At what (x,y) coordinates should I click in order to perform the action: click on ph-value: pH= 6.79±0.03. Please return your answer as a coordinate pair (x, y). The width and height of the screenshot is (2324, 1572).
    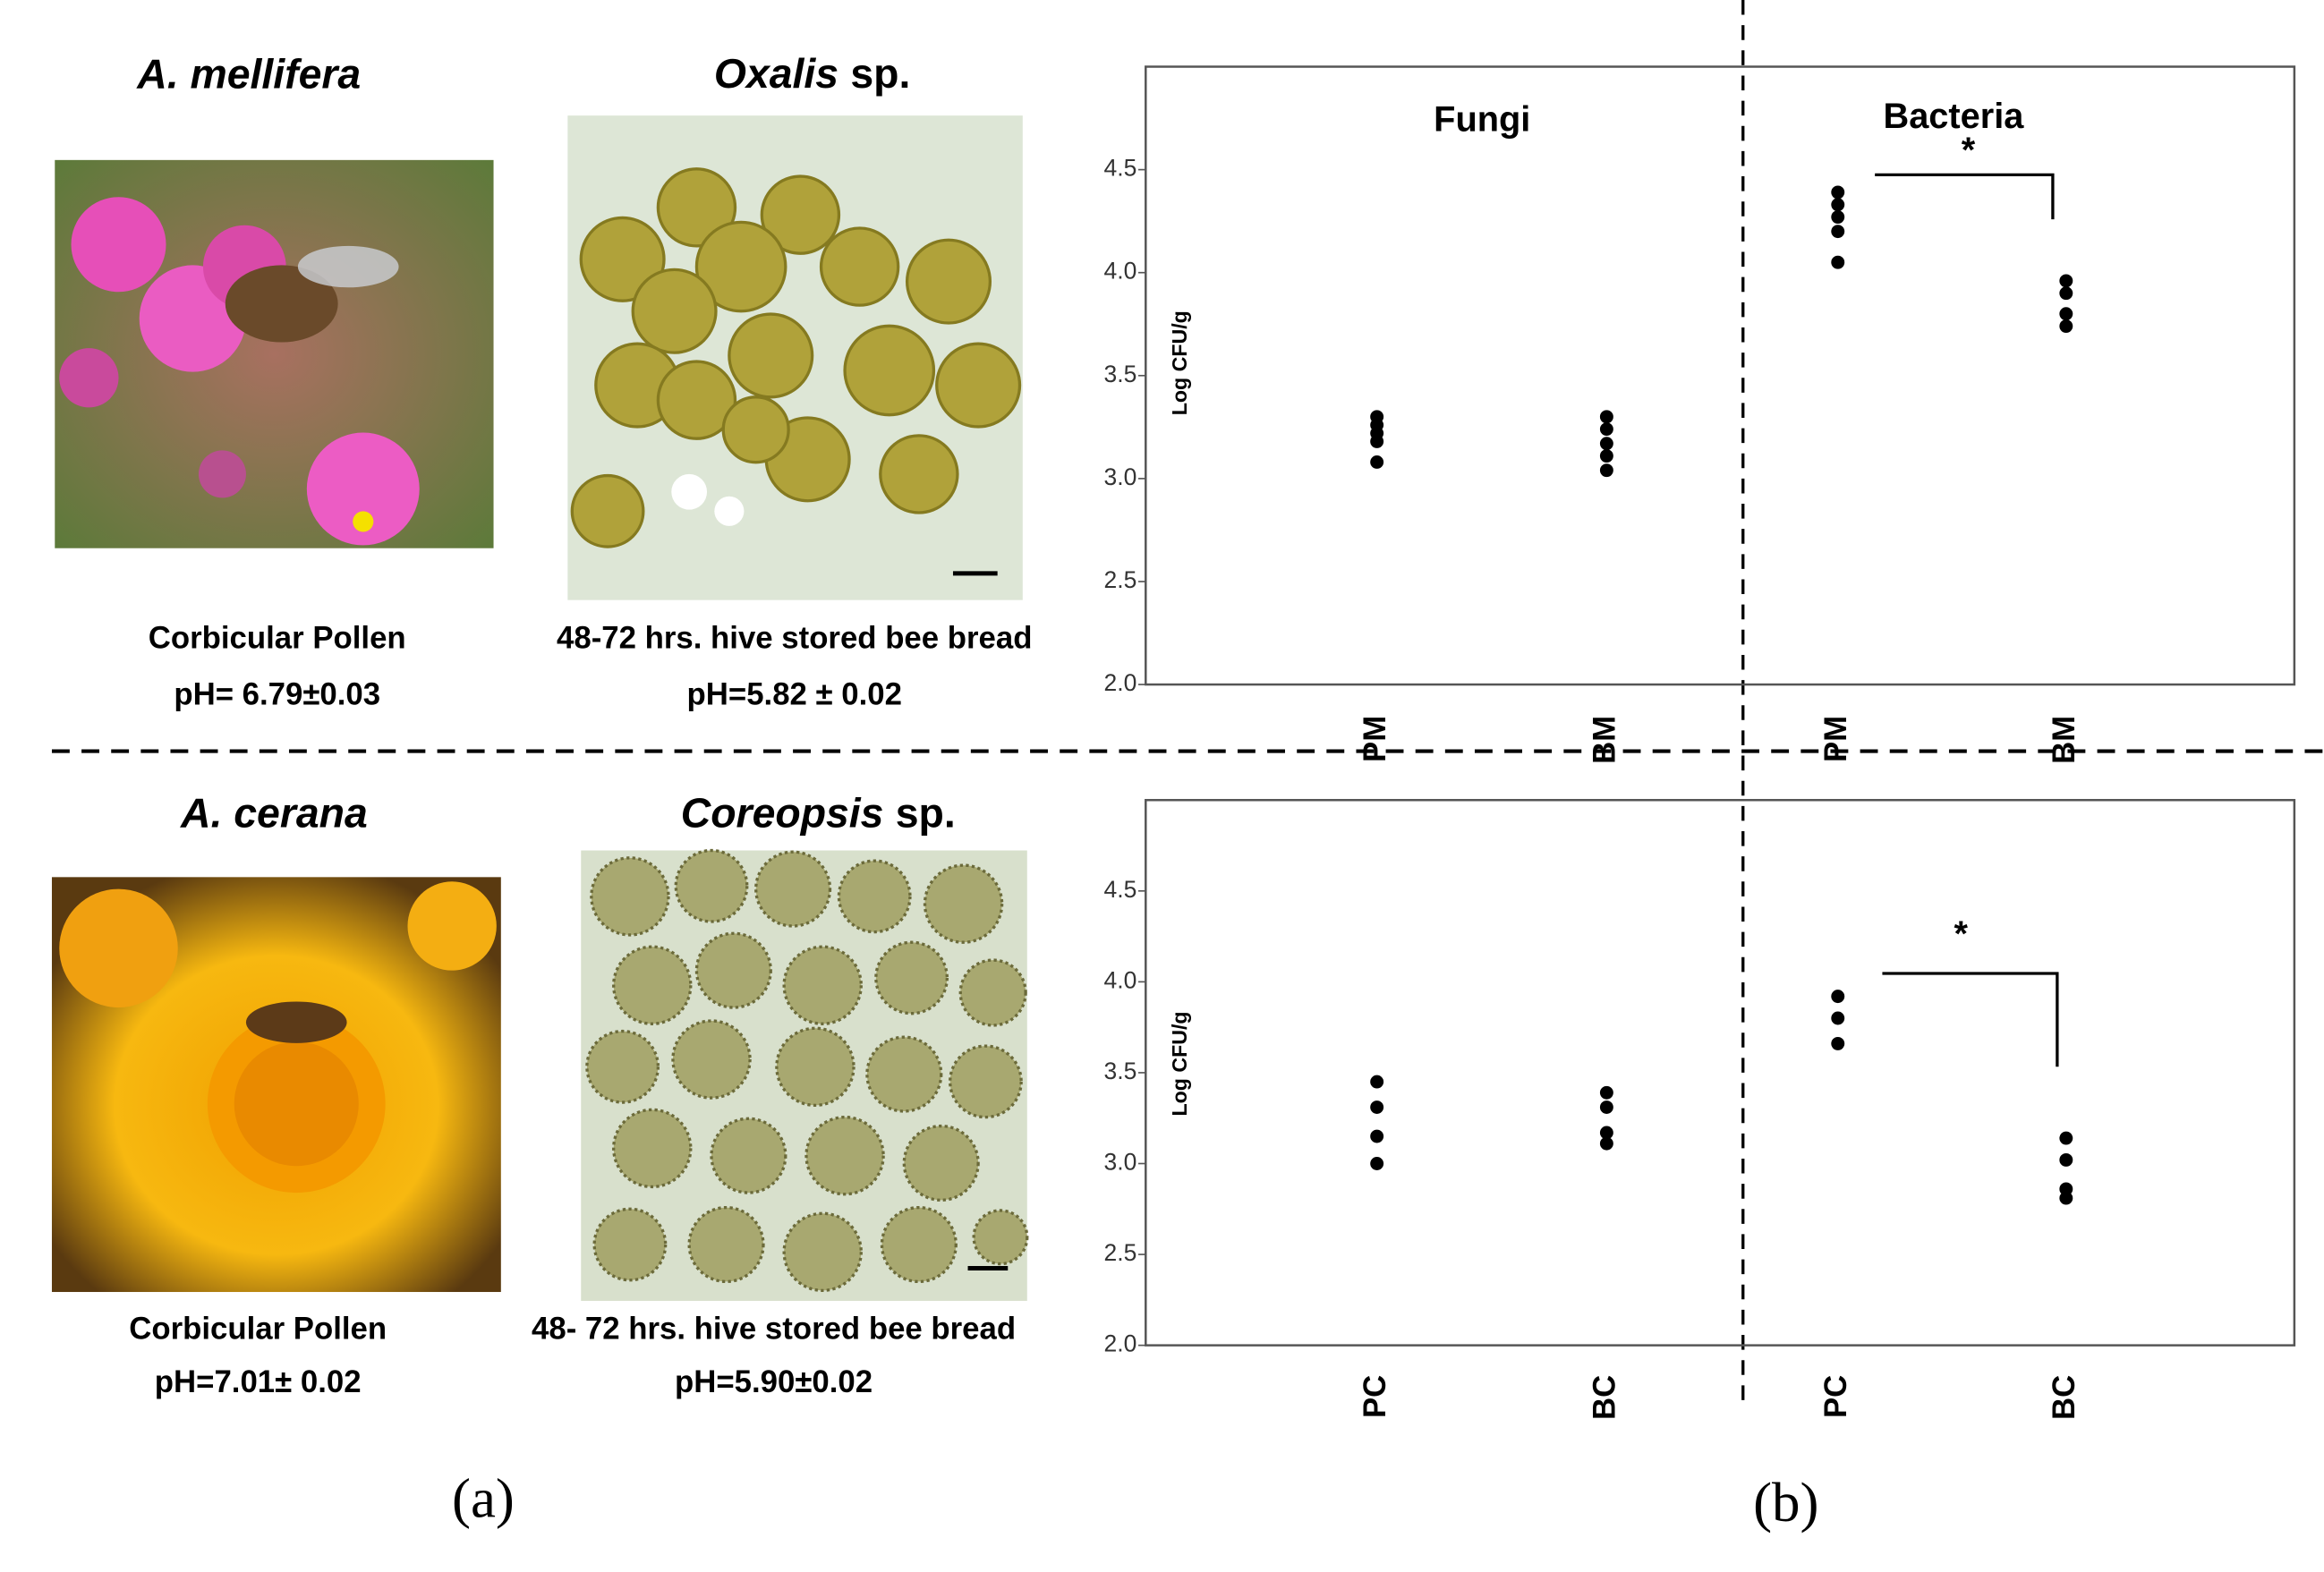
    Looking at the image, I should click on (277, 695).